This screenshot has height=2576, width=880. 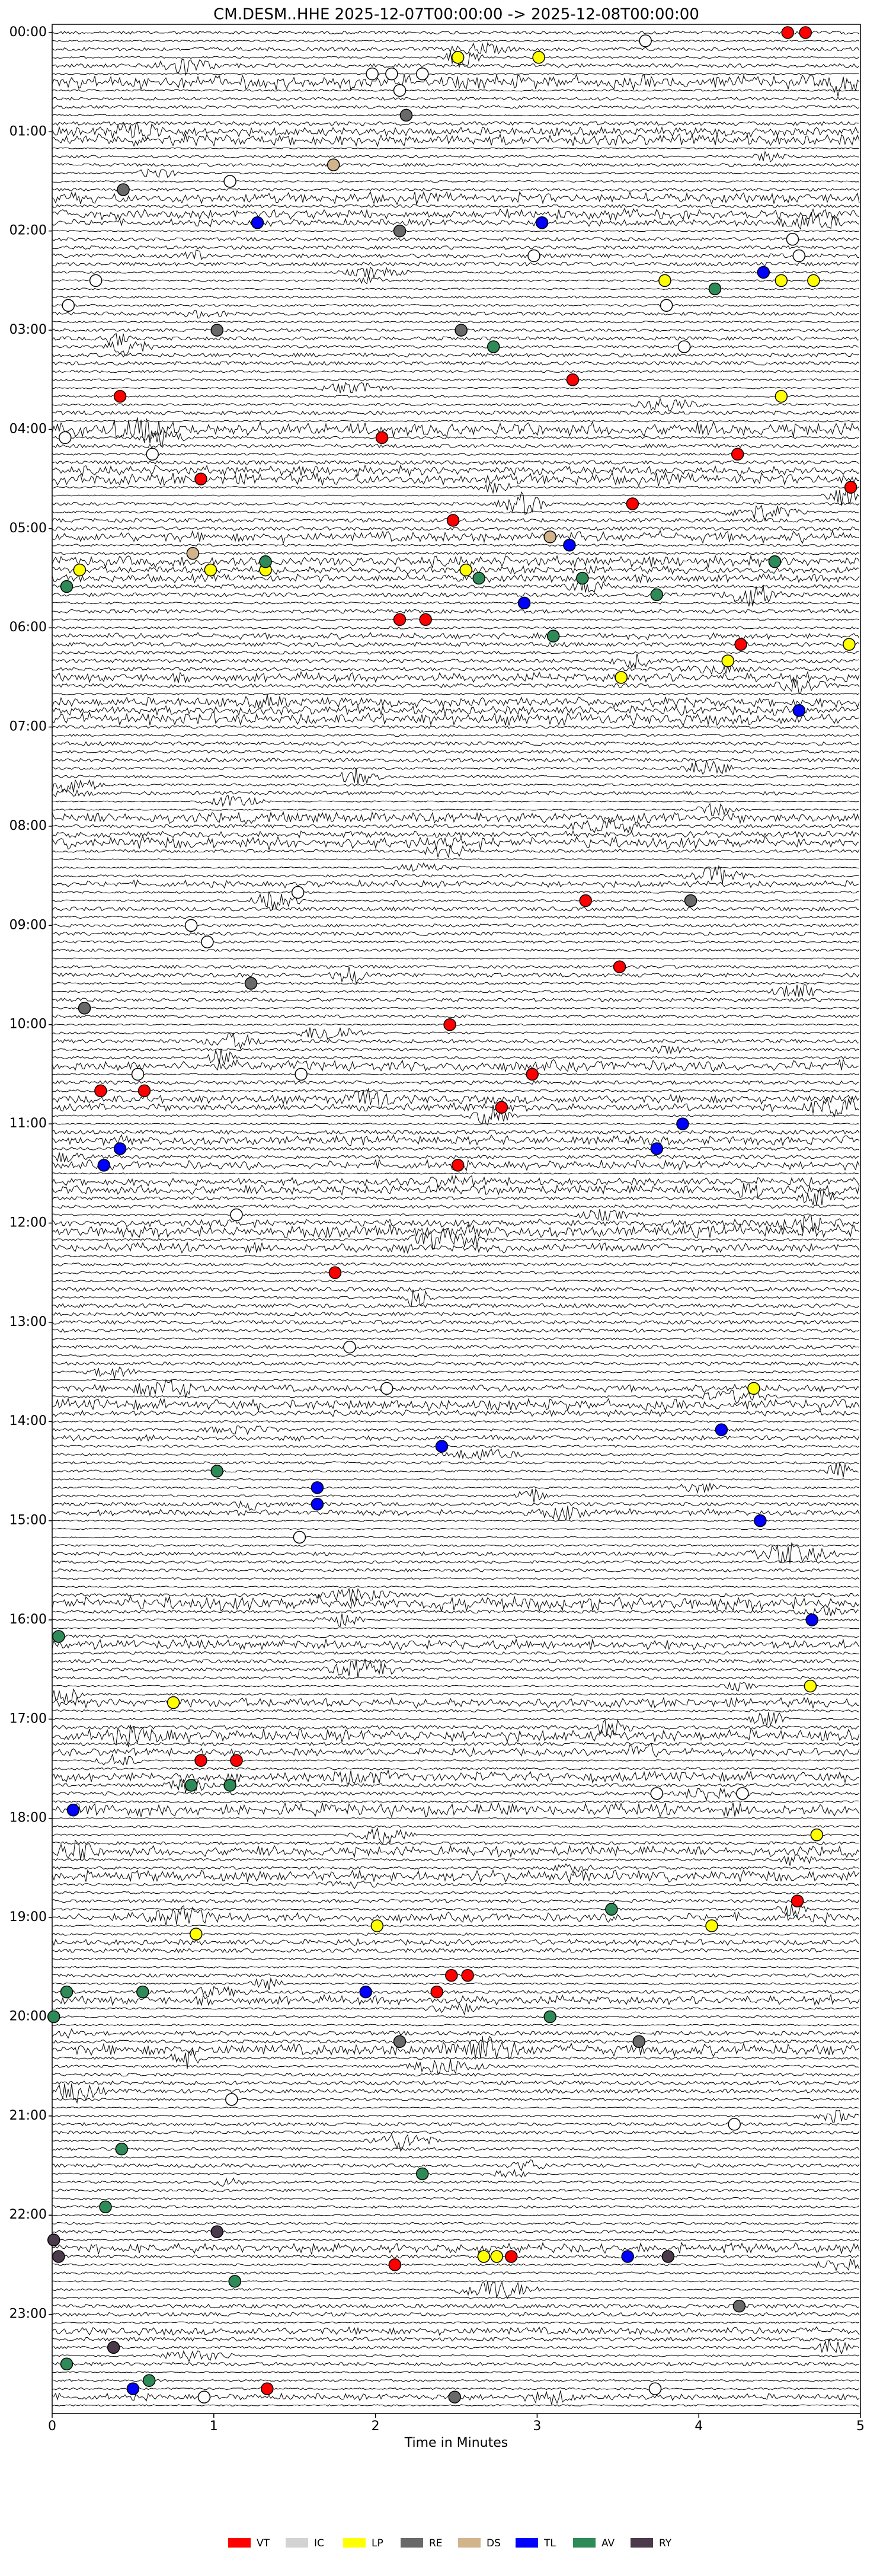 What do you see at coordinates (537, 2426) in the screenshot?
I see `x-tick-label: 3` at bounding box center [537, 2426].